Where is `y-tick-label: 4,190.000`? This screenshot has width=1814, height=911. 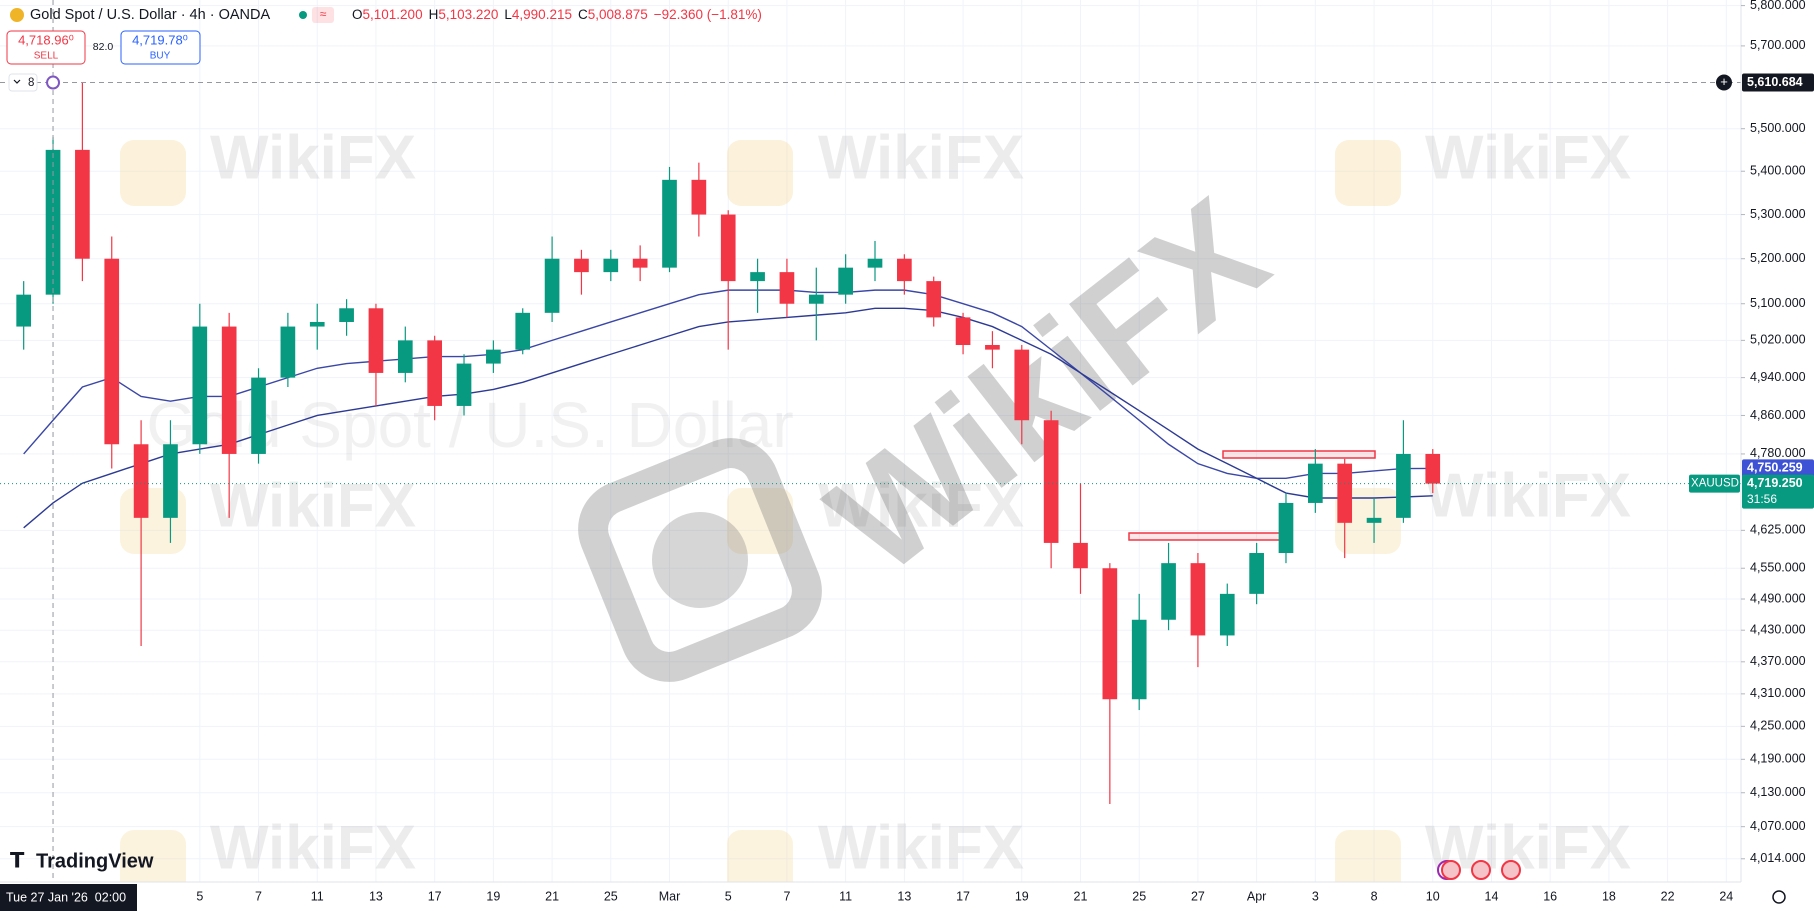 y-tick-label: 4,190.000 is located at coordinates (1778, 759).